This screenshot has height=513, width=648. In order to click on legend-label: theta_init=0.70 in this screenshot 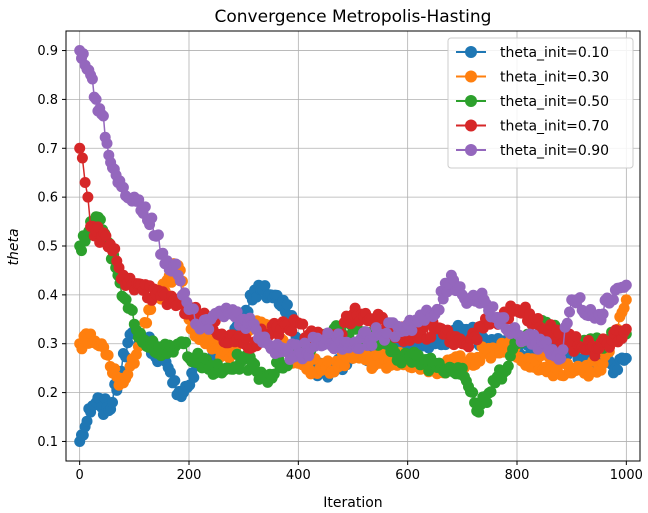, I will do `click(554, 127)`.